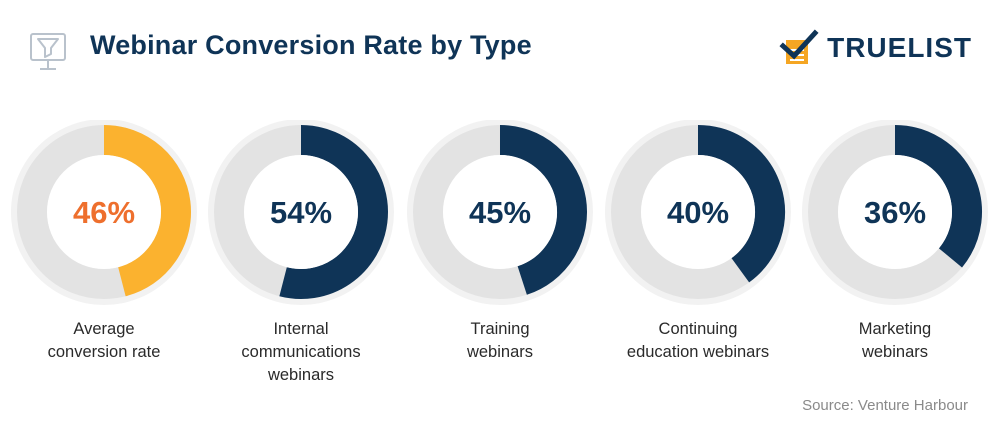 This screenshot has width=1000, height=438. I want to click on caption-line: communications, so click(301, 352).